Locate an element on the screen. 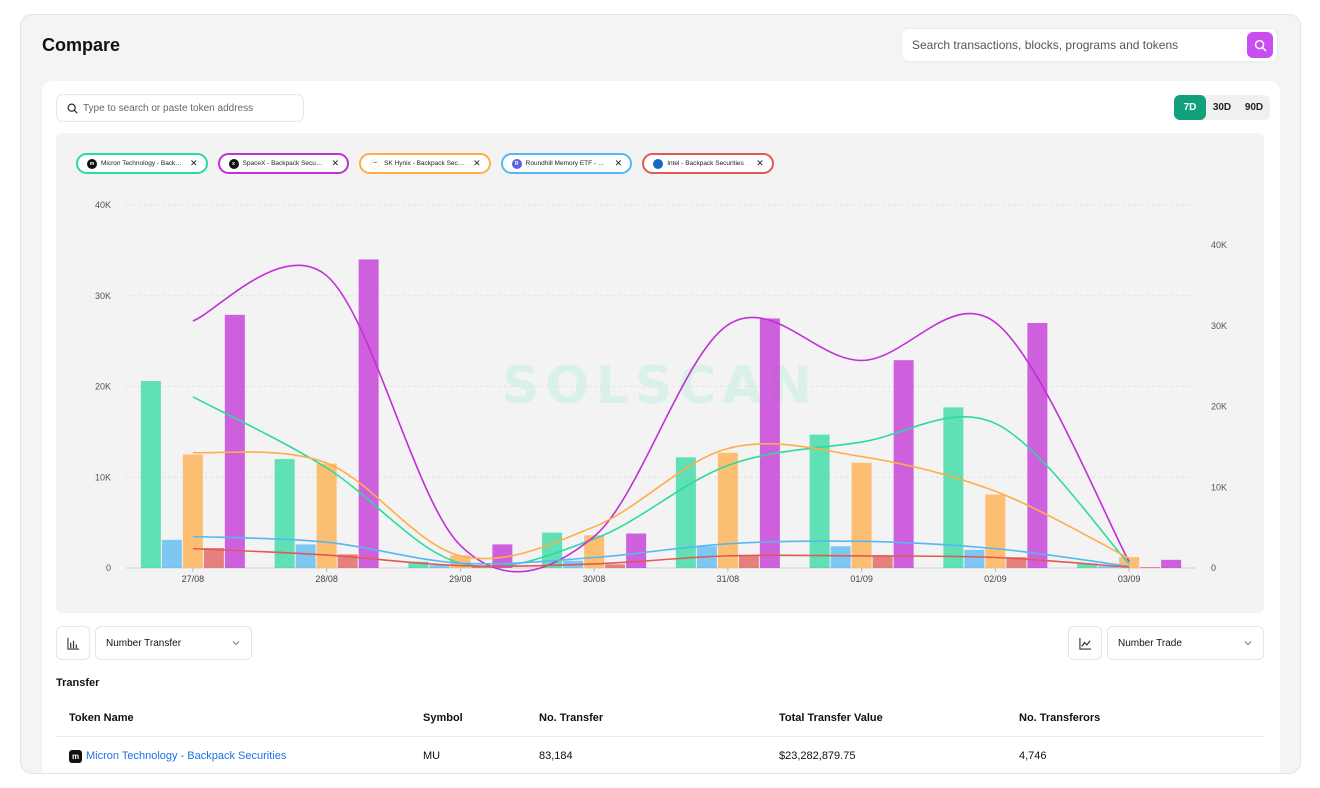 The height and width of the screenshot is (788, 1320). right-axis-tick-label: 10K is located at coordinates (1219, 487).